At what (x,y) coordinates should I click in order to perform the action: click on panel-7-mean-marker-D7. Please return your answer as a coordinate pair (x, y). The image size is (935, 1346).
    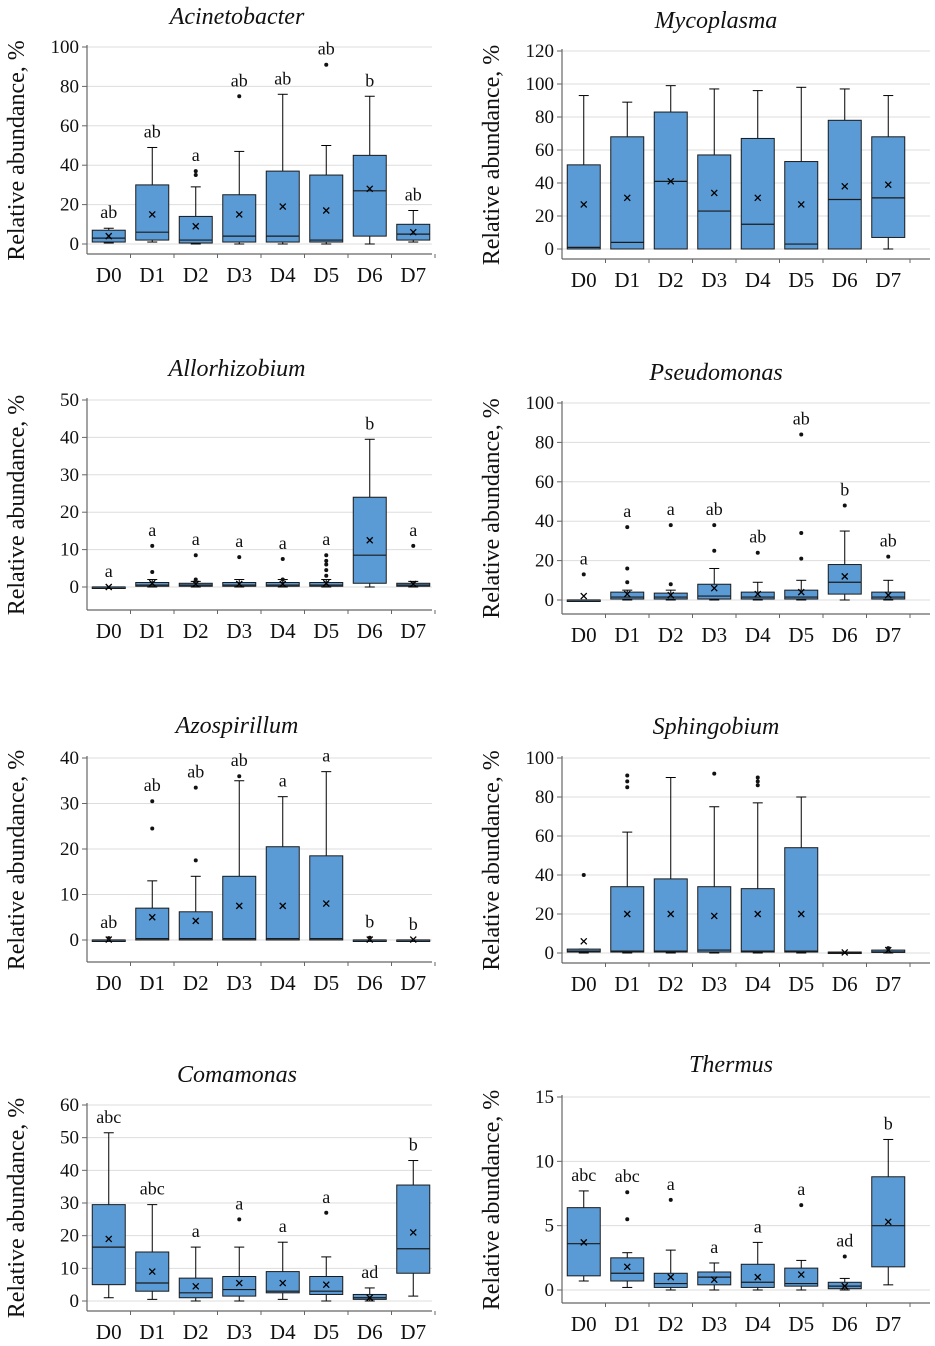
    Looking at the image, I should click on (413, 1232).